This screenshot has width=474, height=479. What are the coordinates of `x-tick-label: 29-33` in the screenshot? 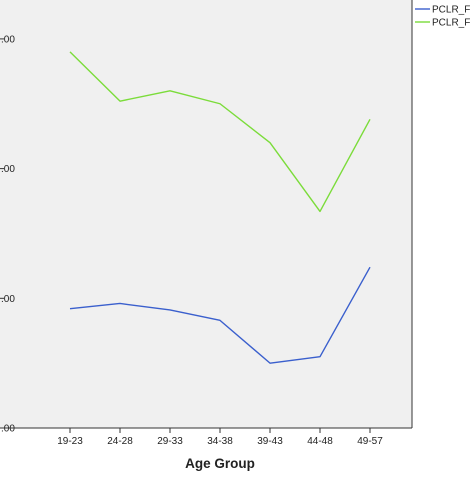 It's located at (170, 441).